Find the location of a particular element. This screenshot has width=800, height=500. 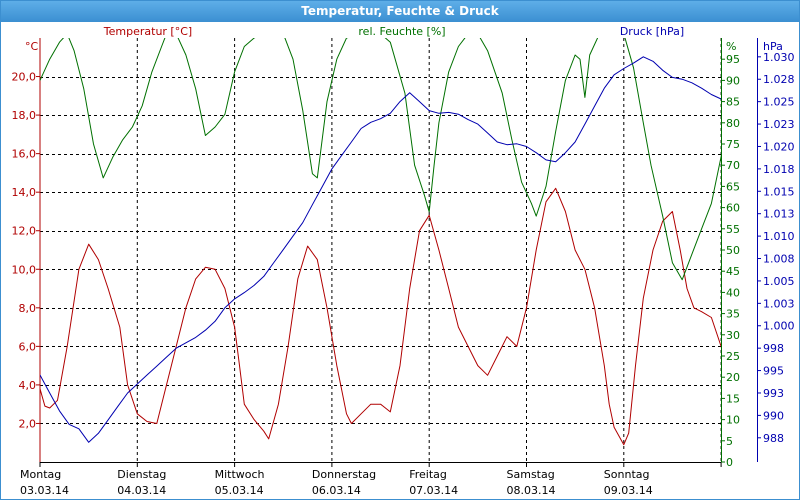

humidity-tick-label: 50 is located at coordinates (733, 250).